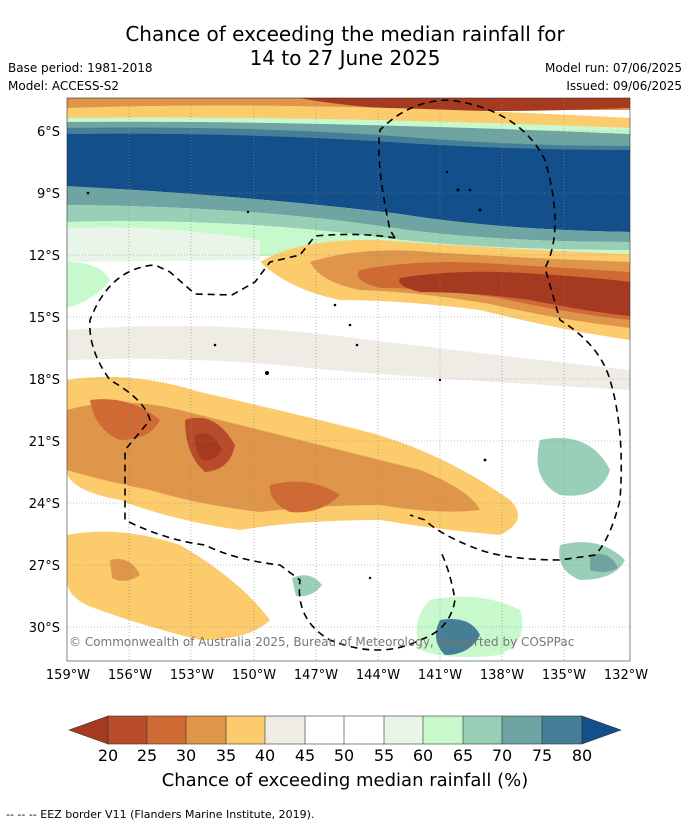 The width and height of the screenshot is (690, 827). Describe the element at coordinates (48, 132) in the screenshot. I see `lat-label: 6°S` at that location.